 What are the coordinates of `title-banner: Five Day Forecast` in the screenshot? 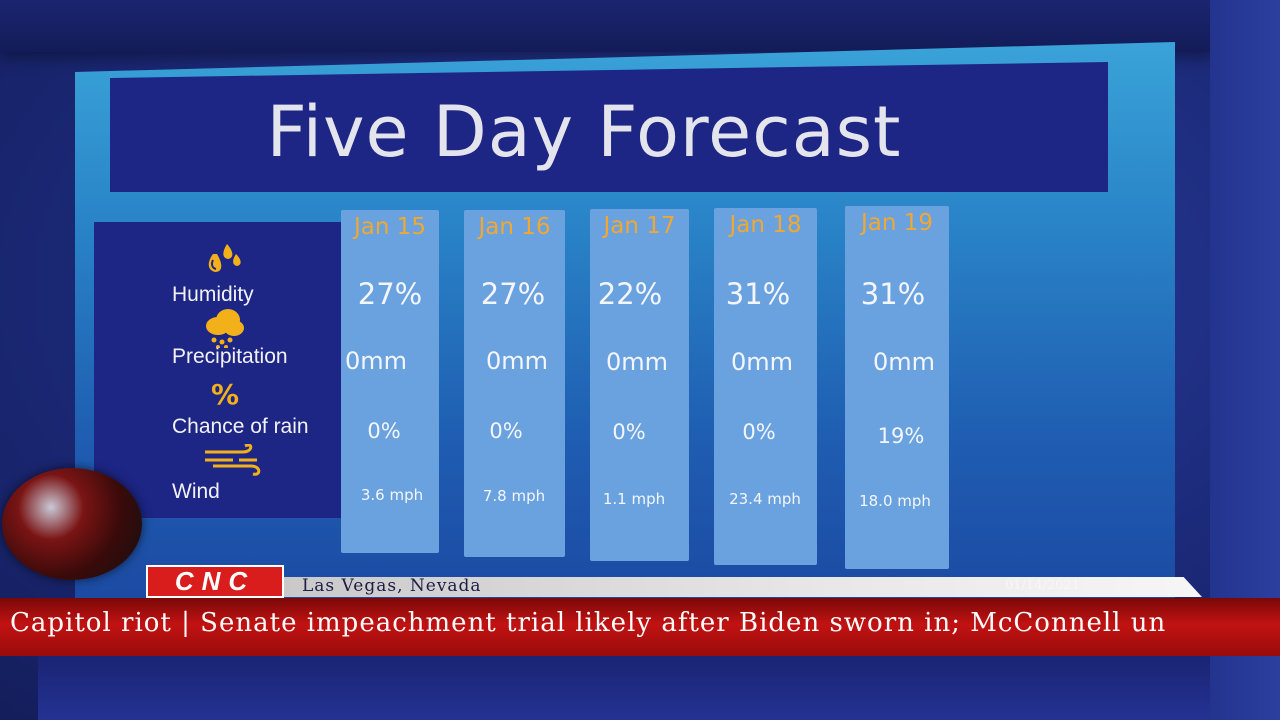 It's located at (609, 127).